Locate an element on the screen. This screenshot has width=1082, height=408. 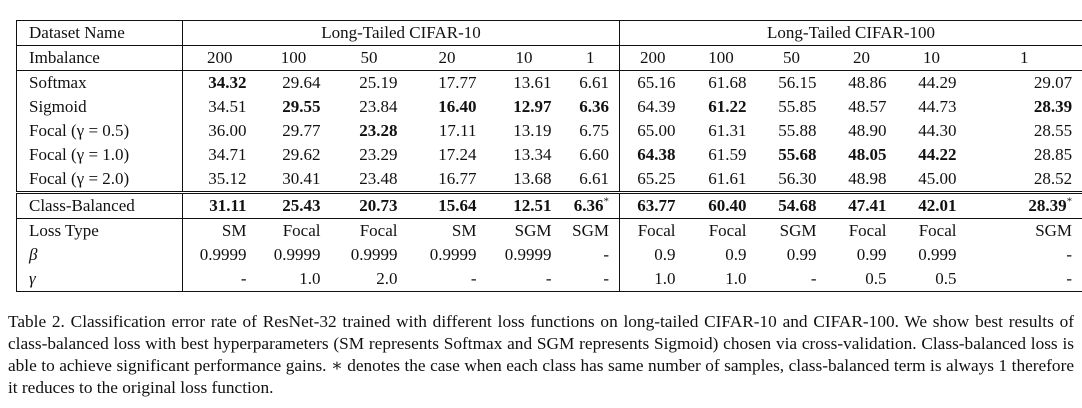
row-label: Focal (γ = 1.0) is located at coordinates (99, 155).